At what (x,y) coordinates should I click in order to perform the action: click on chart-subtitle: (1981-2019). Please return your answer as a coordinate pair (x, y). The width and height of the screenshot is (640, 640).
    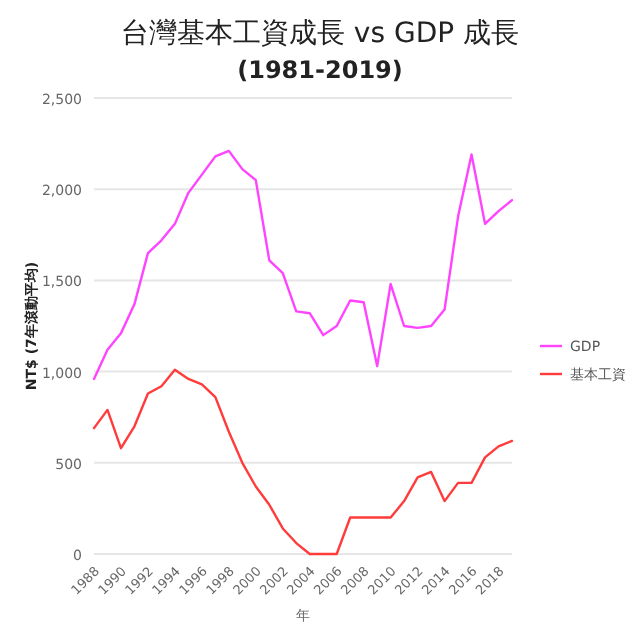
    Looking at the image, I should click on (320, 70).